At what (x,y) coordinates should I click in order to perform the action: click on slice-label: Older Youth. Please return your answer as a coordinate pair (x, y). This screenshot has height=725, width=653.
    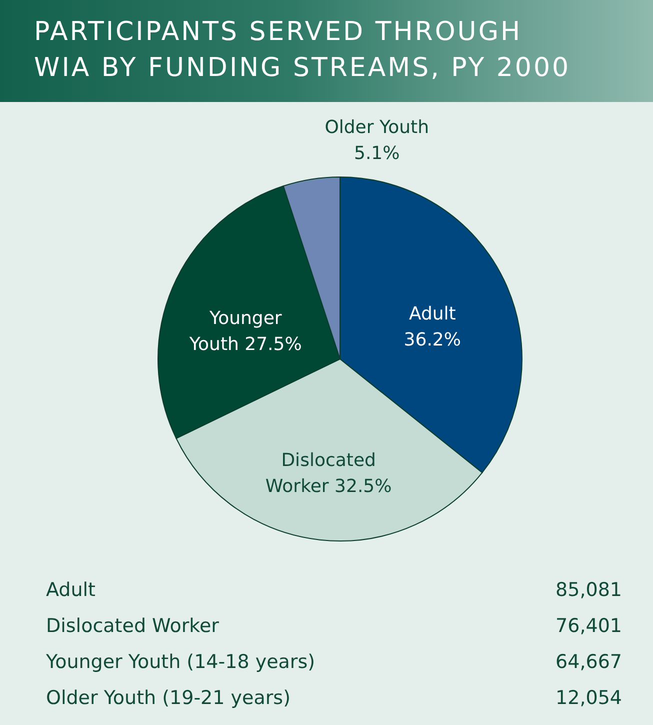
    Looking at the image, I should click on (377, 127).